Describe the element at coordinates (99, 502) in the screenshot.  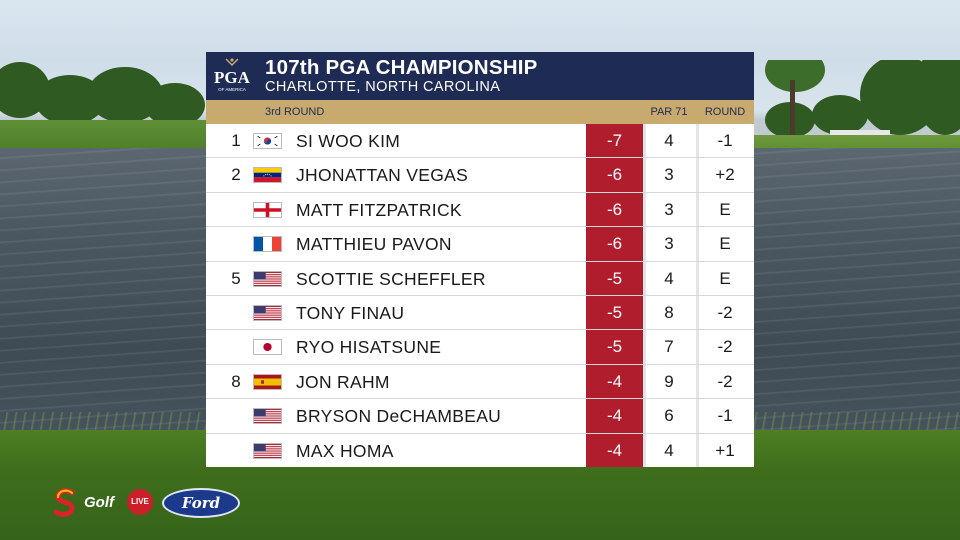
I see `channel-name: Golf` at that location.